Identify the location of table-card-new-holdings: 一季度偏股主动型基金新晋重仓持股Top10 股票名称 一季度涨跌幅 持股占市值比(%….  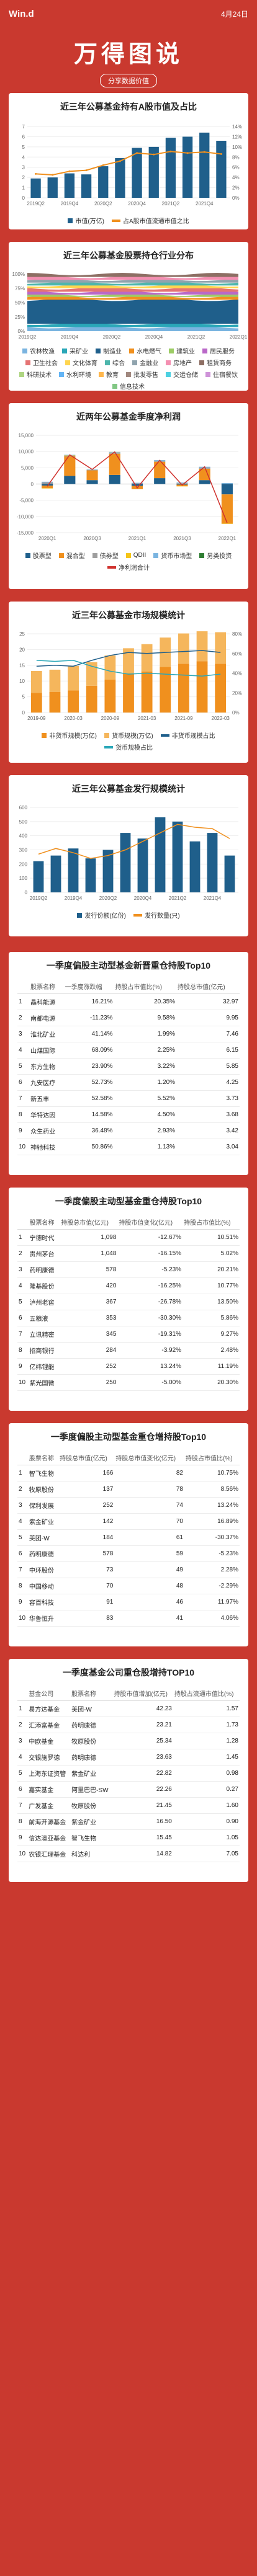
(128, 1063).